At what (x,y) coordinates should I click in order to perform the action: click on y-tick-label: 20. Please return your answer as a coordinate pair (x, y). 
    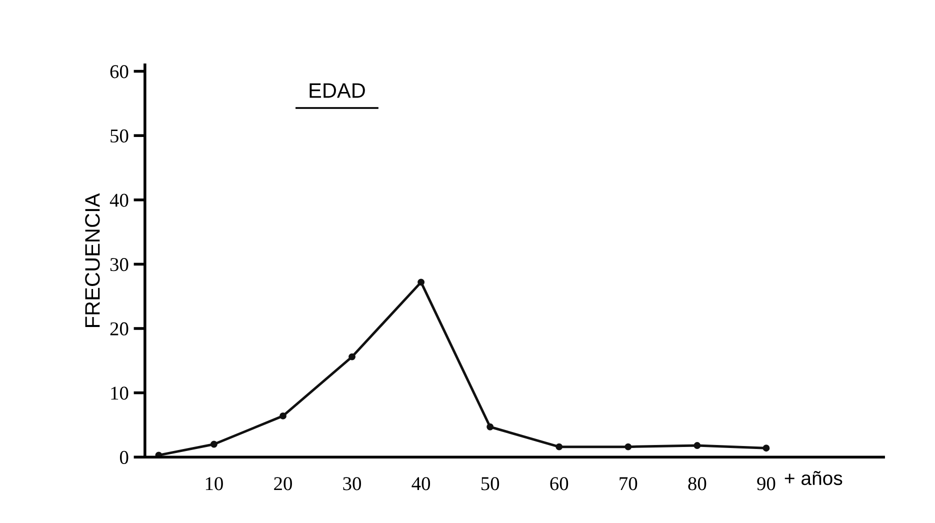
    Looking at the image, I should click on (119, 329).